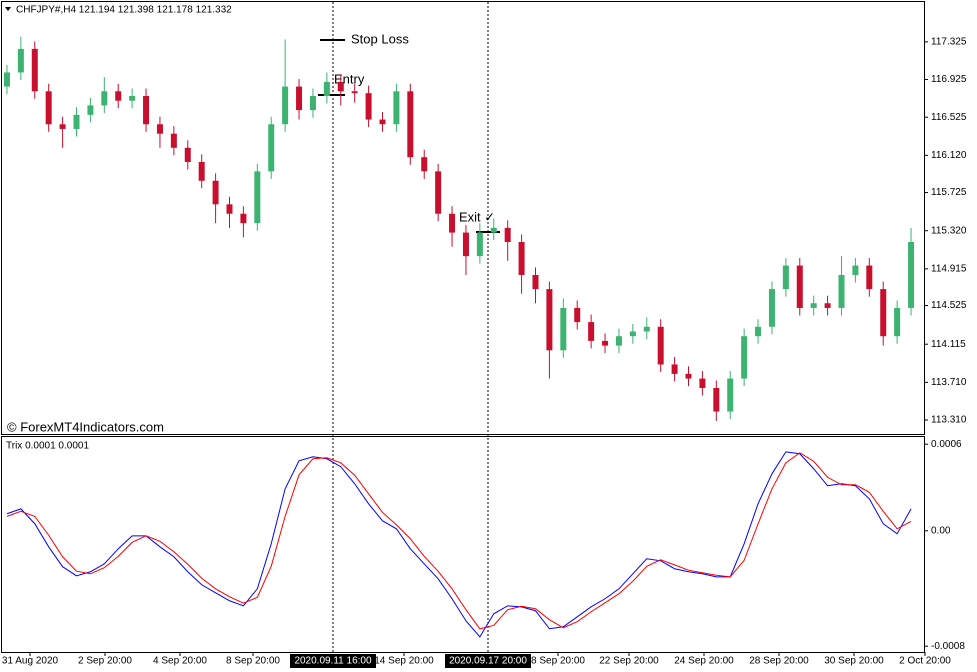 The image size is (977, 672). What do you see at coordinates (779, 661) in the screenshot?
I see `x-tick-label: 28 Sep 20:00` at bounding box center [779, 661].